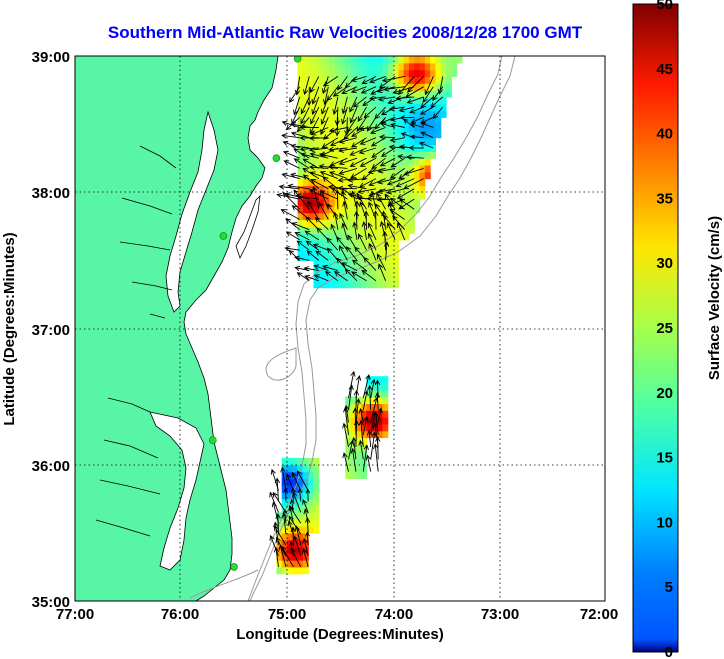 This screenshot has height=659, width=724. What do you see at coordinates (664, 263) in the screenshot?
I see `colorbar-tick-label: 30` at bounding box center [664, 263].